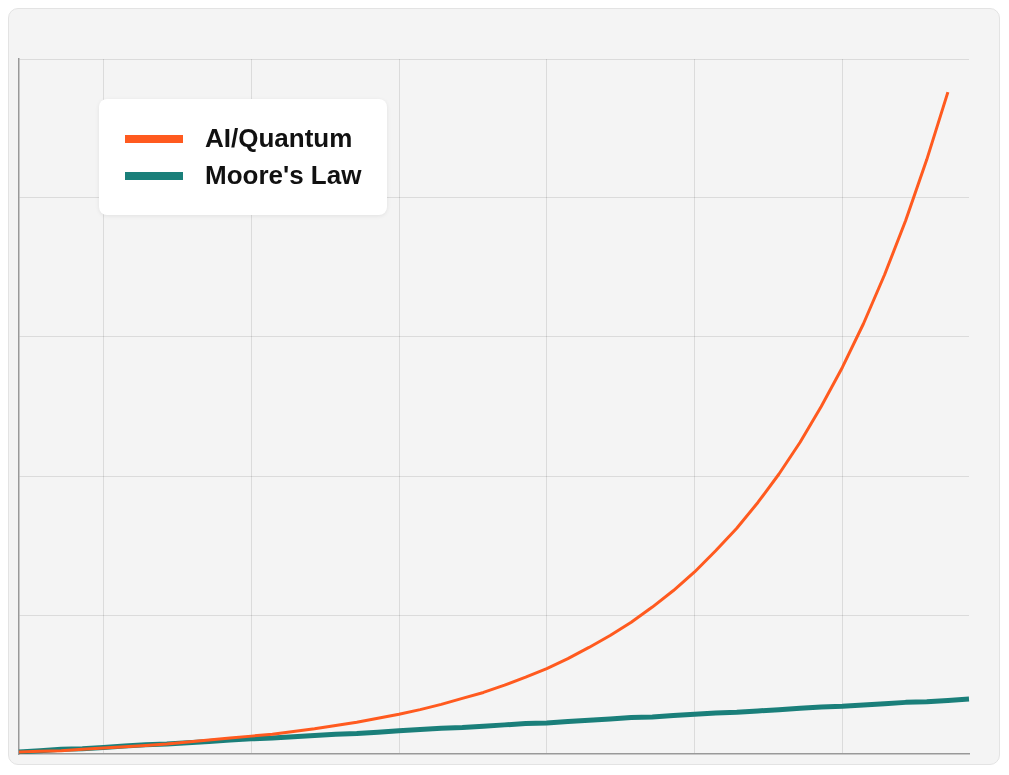 This screenshot has width=1009, height=775. What do you see at coordinates (279, 138) in the screenshot?
I see `legend-label: AI/Quantum` at bounding box center [279, 138].